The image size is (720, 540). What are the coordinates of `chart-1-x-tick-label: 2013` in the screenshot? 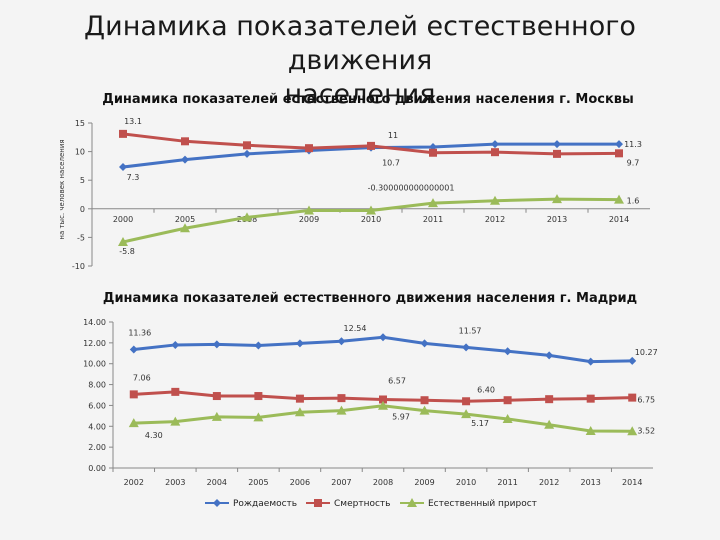 It's located at (557, 219).